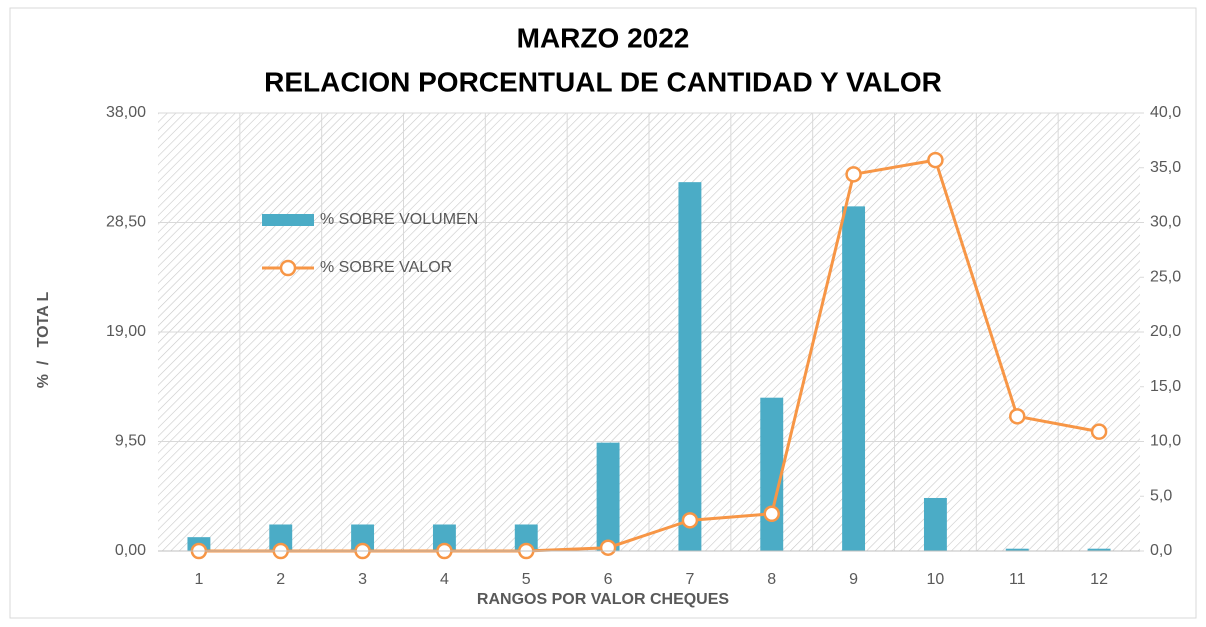 The height and width of the screenshot is (627, 1206). Describe the element at coordinates (386, 267) in the screenshot. I see `legend-label: % SOBRE VALOR` at that location.